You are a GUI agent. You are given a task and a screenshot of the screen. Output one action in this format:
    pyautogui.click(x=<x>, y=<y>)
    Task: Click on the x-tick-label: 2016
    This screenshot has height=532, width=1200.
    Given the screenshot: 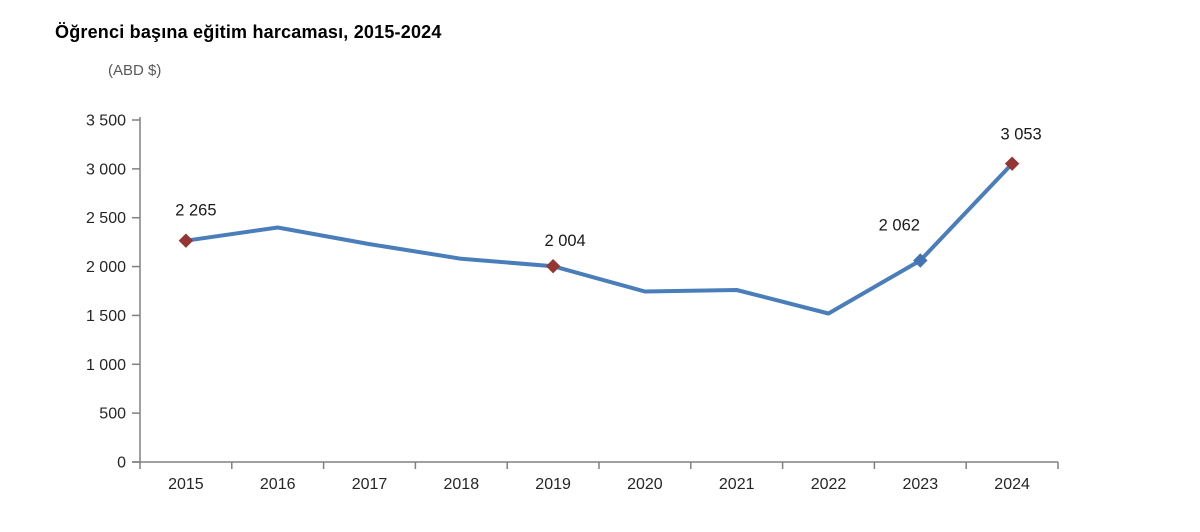 What is the action you would take?
    pyautogui.click(x=278, y=484)
    